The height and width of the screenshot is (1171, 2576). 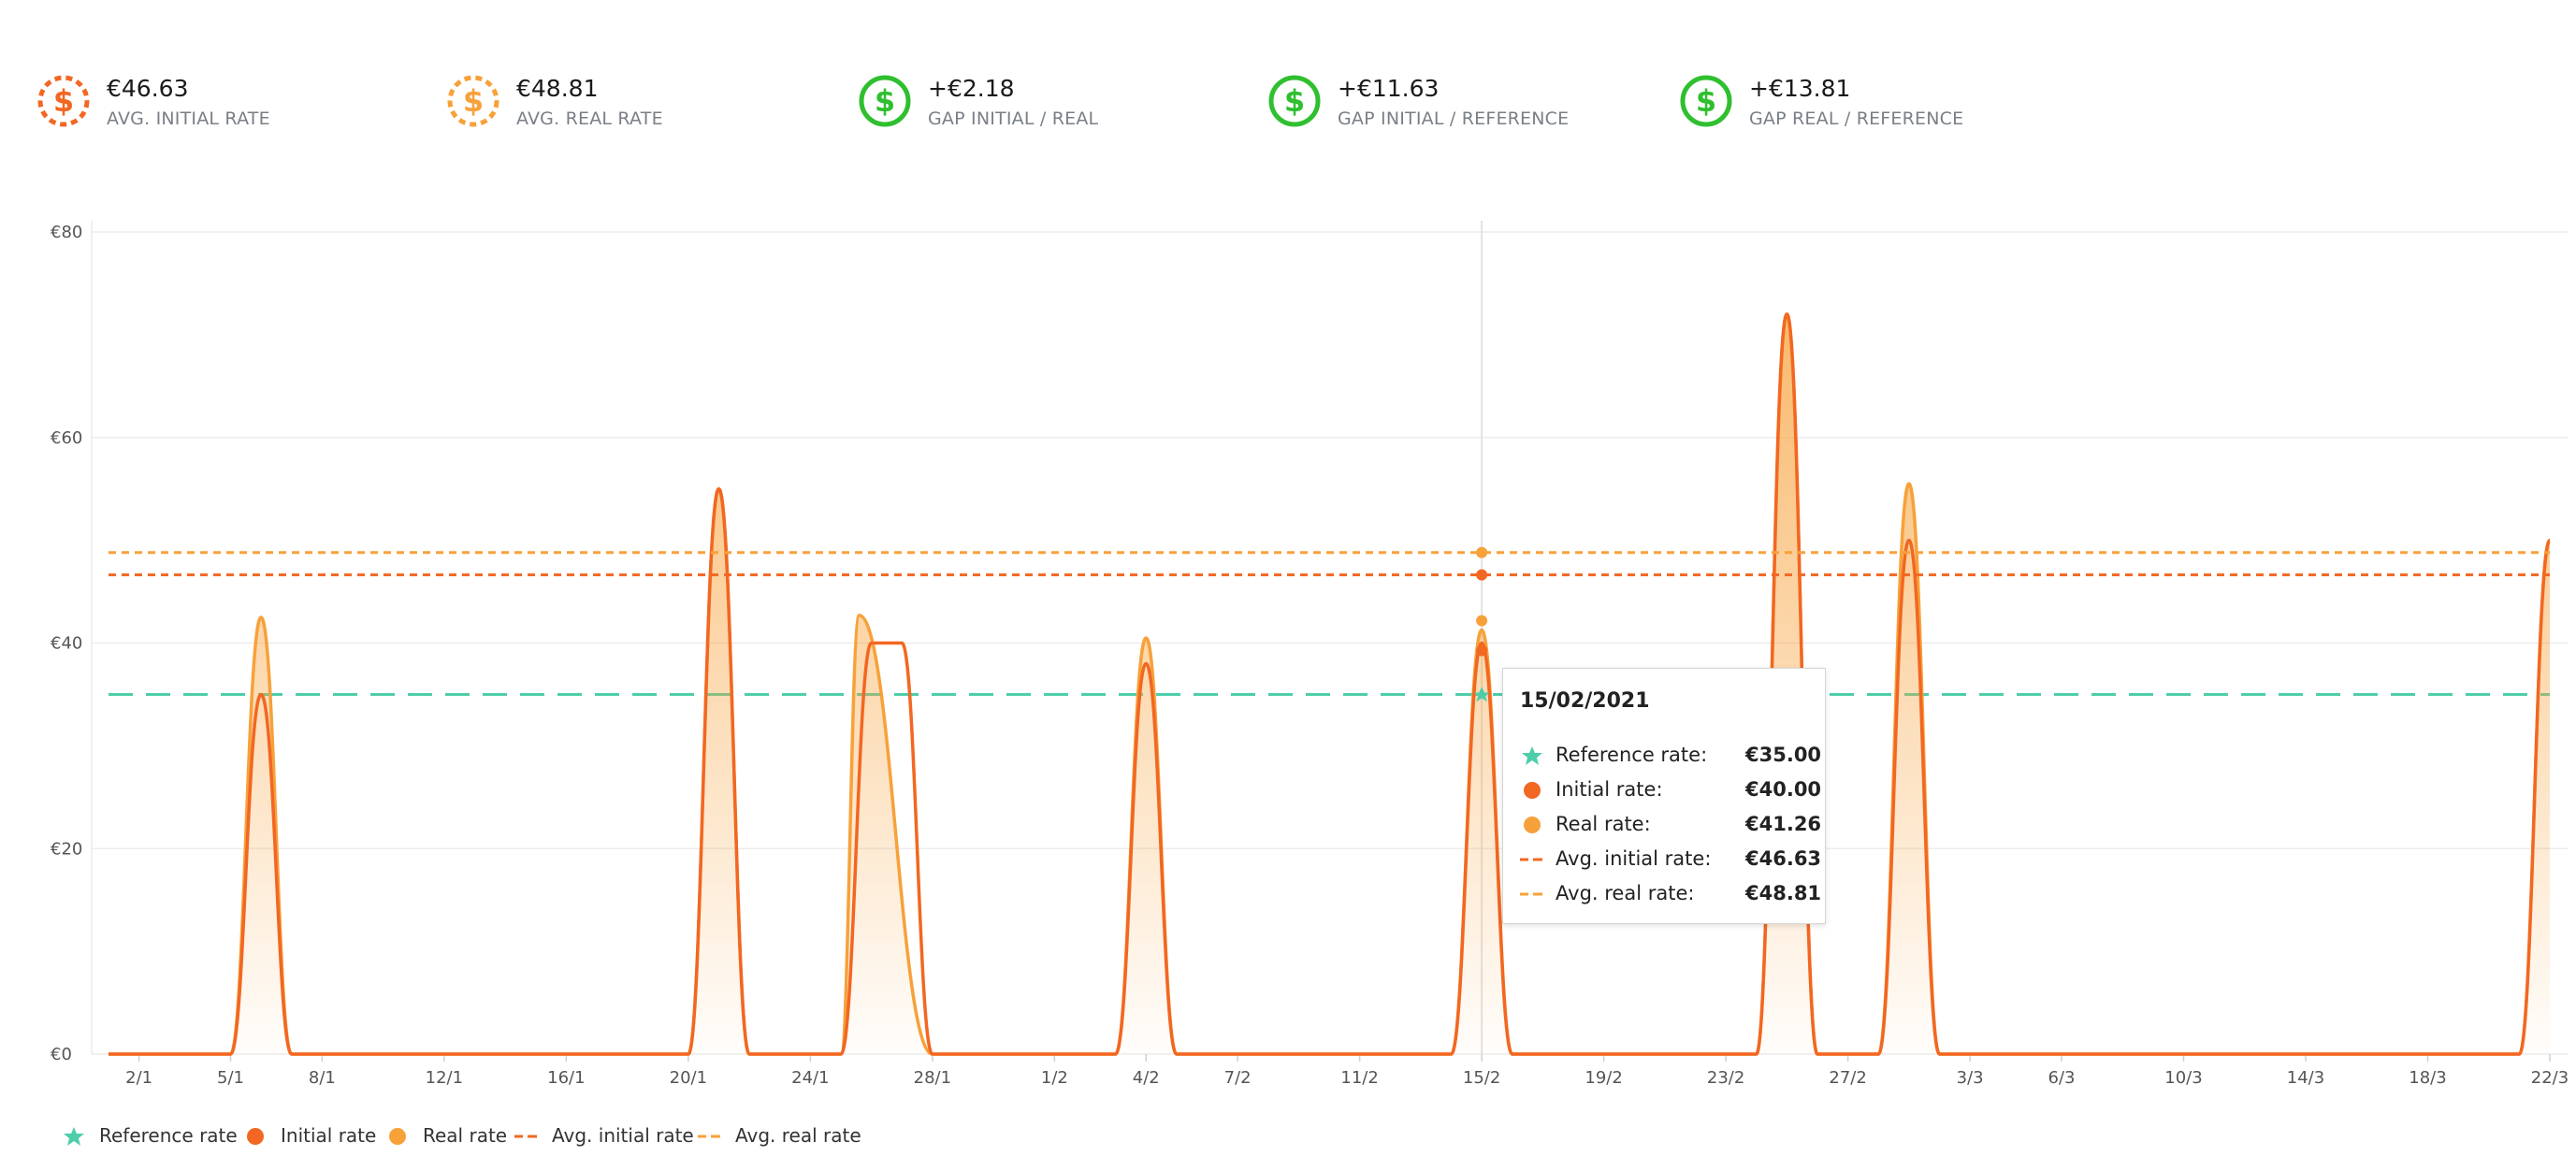 I want to click on y-tick-label: €80, so click(x=66, y=232).